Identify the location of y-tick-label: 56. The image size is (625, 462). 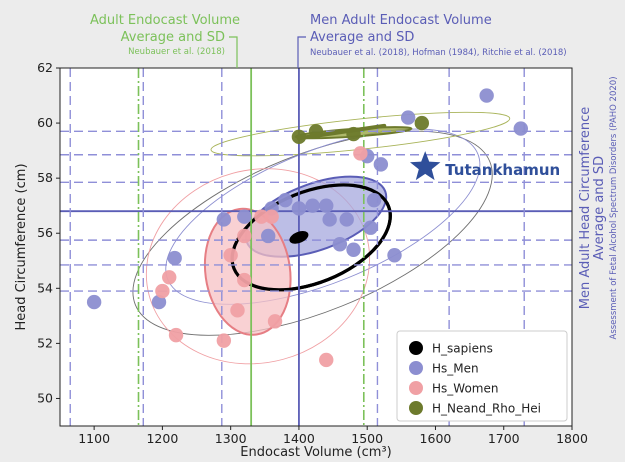
(45, 232).